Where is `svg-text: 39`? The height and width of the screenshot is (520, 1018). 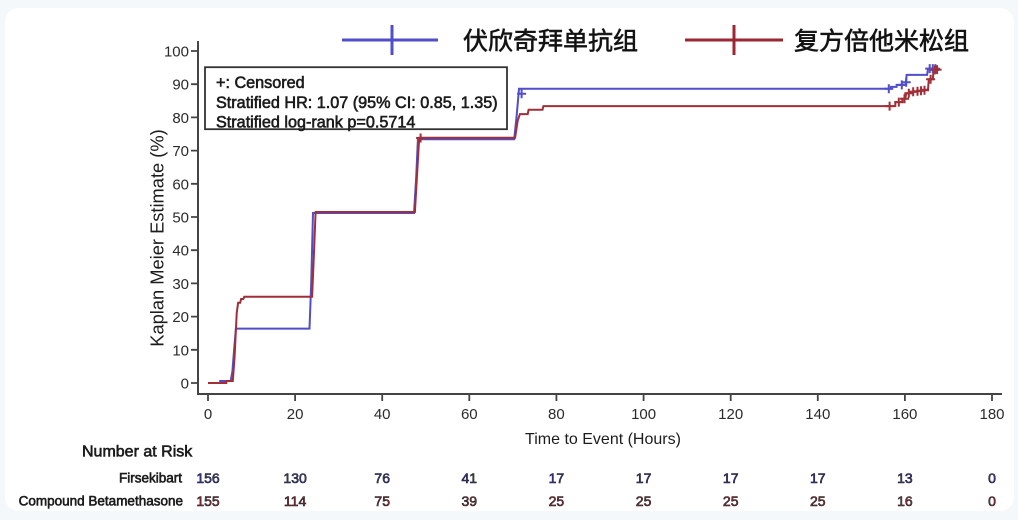
svg-text: 39 is located at coordinates (470, 501).